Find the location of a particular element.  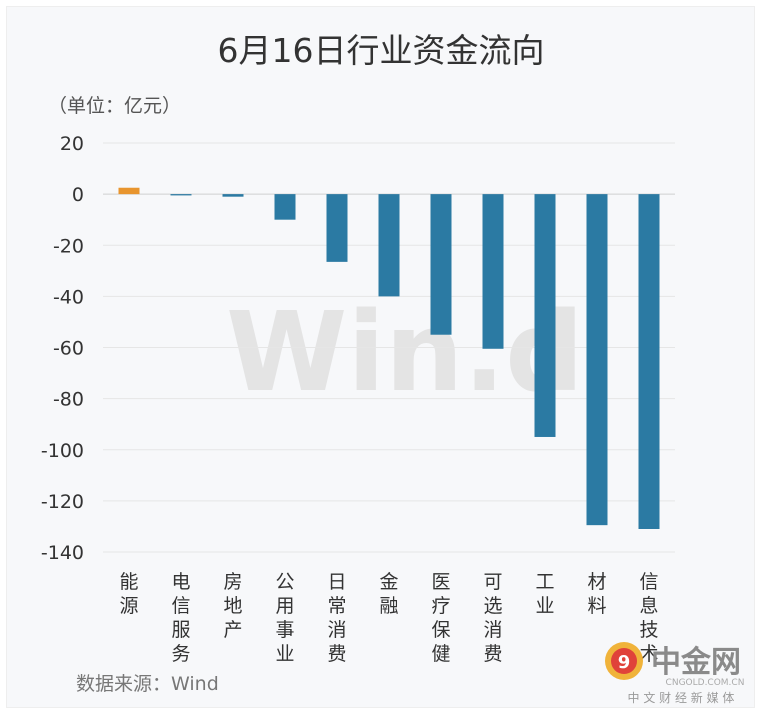

y-tick-label: -120 is located at coordinates (62, 502).